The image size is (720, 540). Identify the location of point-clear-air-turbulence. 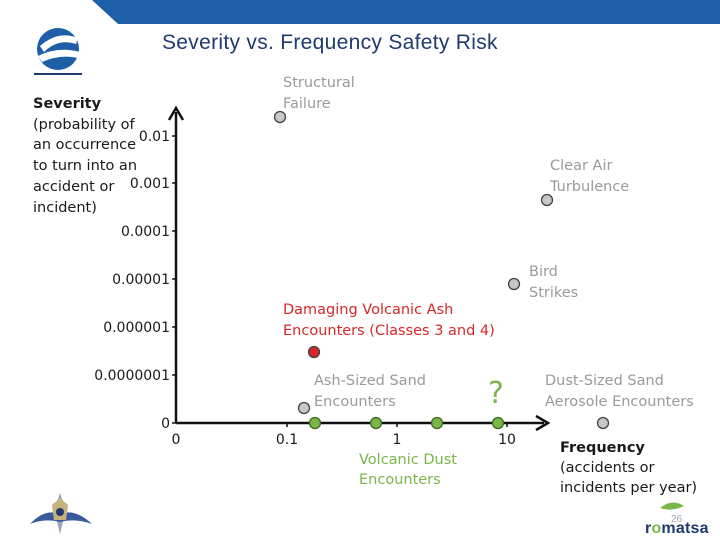
(547, 200).